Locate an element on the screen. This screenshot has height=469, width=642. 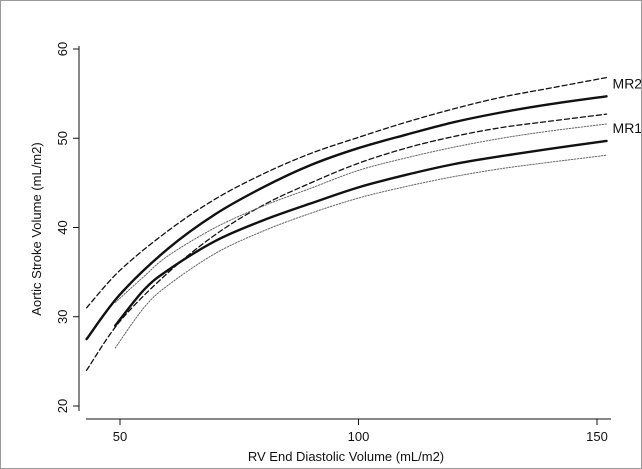
y-tick-label-50: 50 is located at coordinates (62, 138).